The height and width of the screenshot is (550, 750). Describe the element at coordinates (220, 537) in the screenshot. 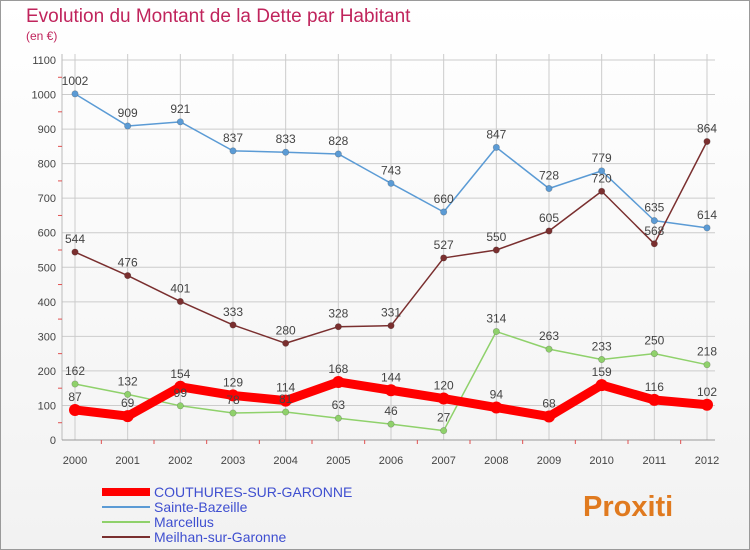

I see `legend-label-3: Meilhan-sur-Garonne` at that location.